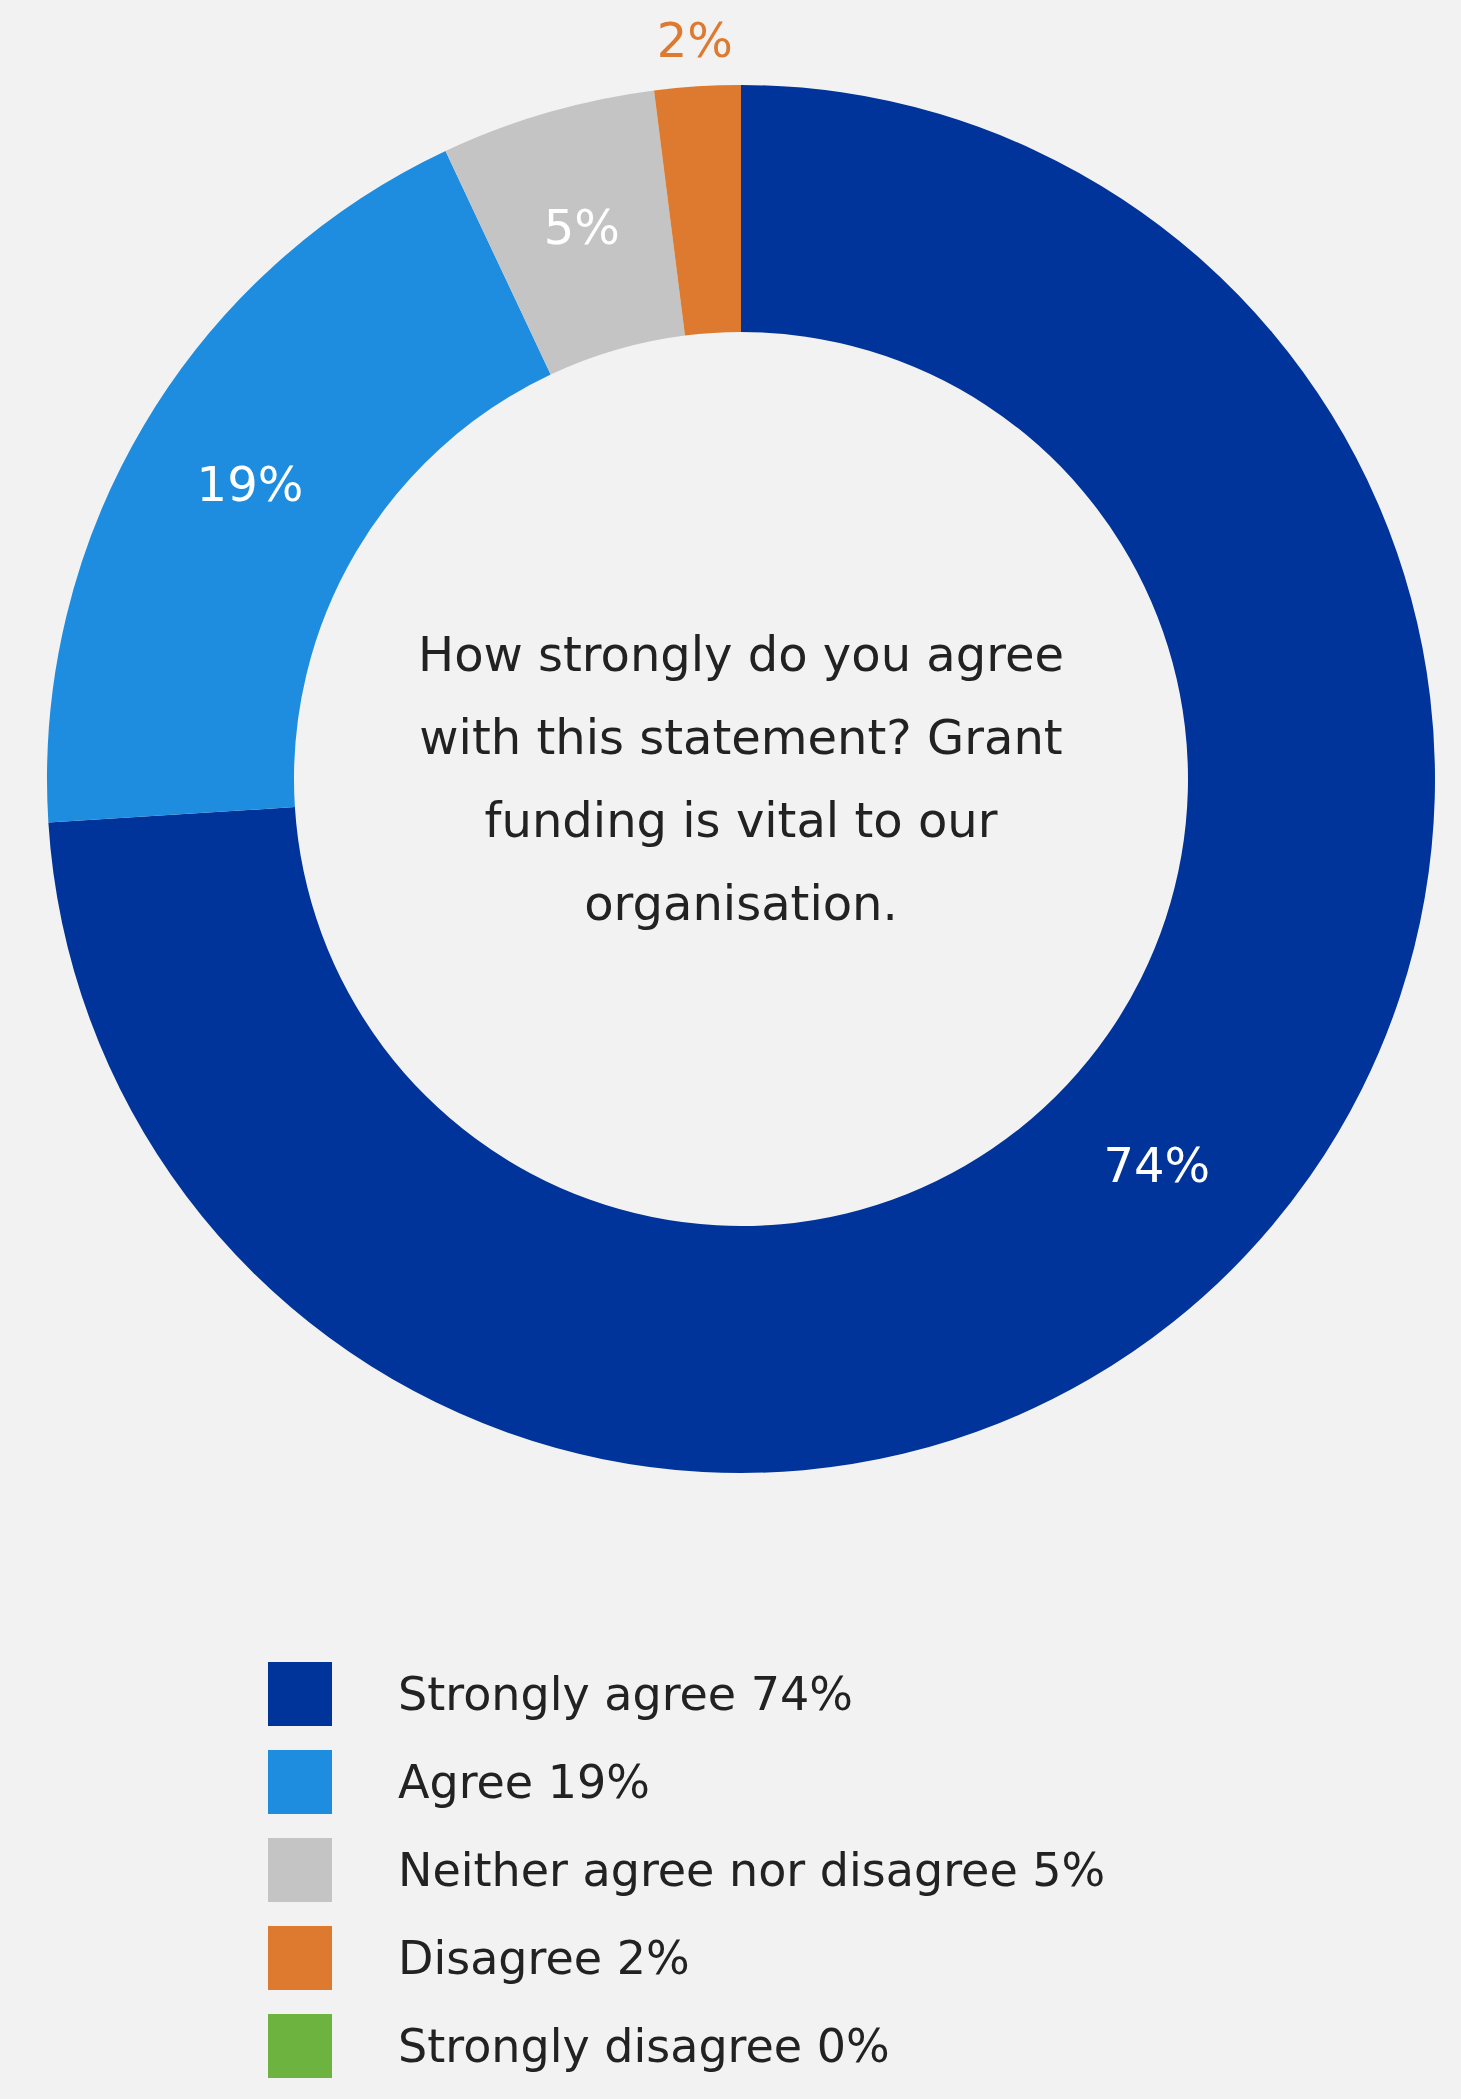  What do you see at coordinates (752, 1870) in the screenshot?
I see `legend-label: Neither agree nor disagree 5%` at bounding box center [752, 1870].